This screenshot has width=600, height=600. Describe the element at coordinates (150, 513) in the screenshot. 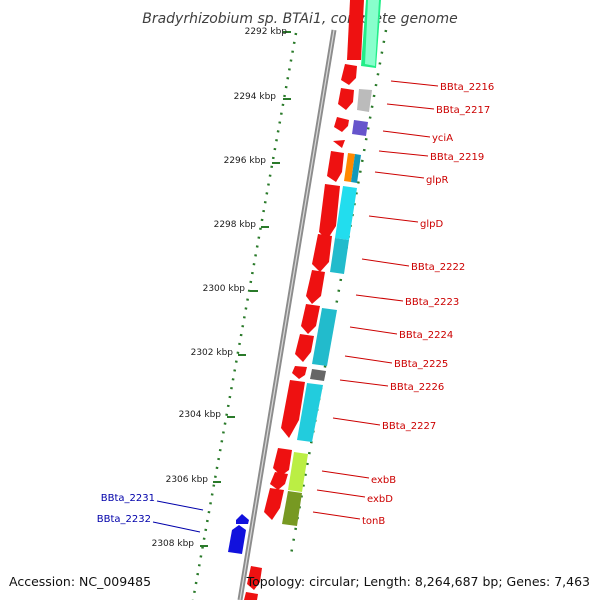

I see `gene-labels-left: BBta_2231 BBta_2232` at that location.